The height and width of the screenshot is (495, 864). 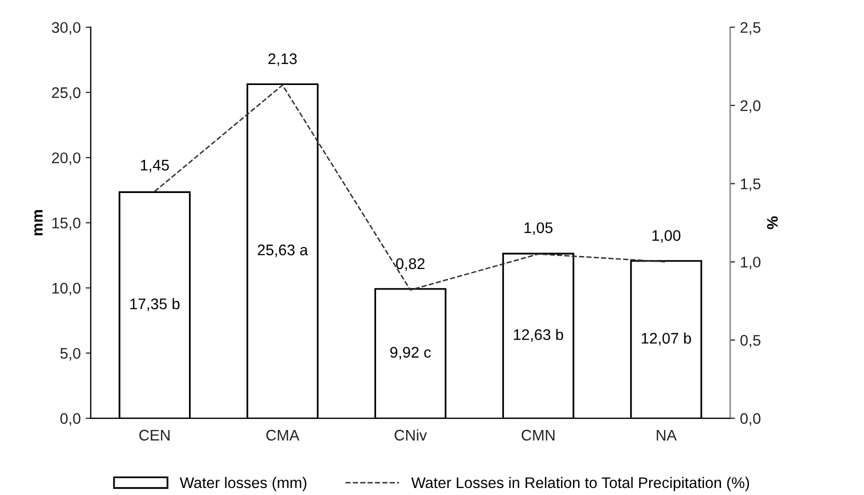 What do you see at coordinates (750, 28) in the screenshot?
I see `y2-tick-label: 2,5` at bounding box center [750, 28].